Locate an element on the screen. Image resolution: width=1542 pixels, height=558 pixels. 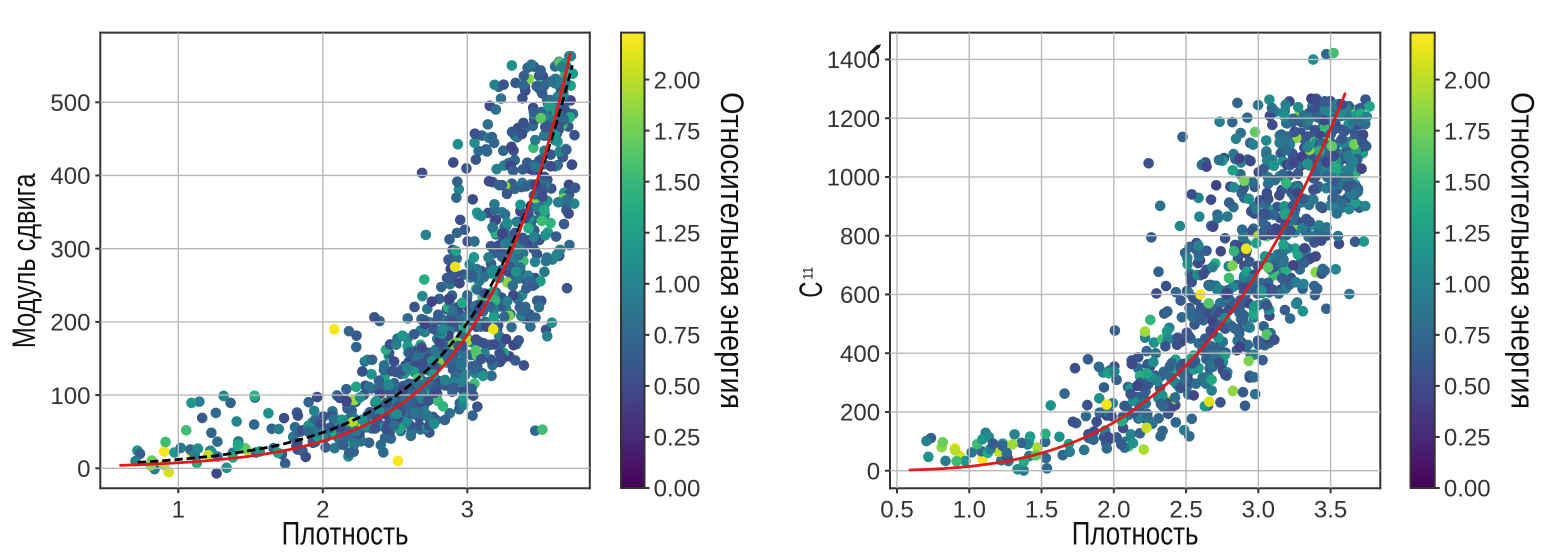
svg-text: 11 is located at coordinates (807, 273).